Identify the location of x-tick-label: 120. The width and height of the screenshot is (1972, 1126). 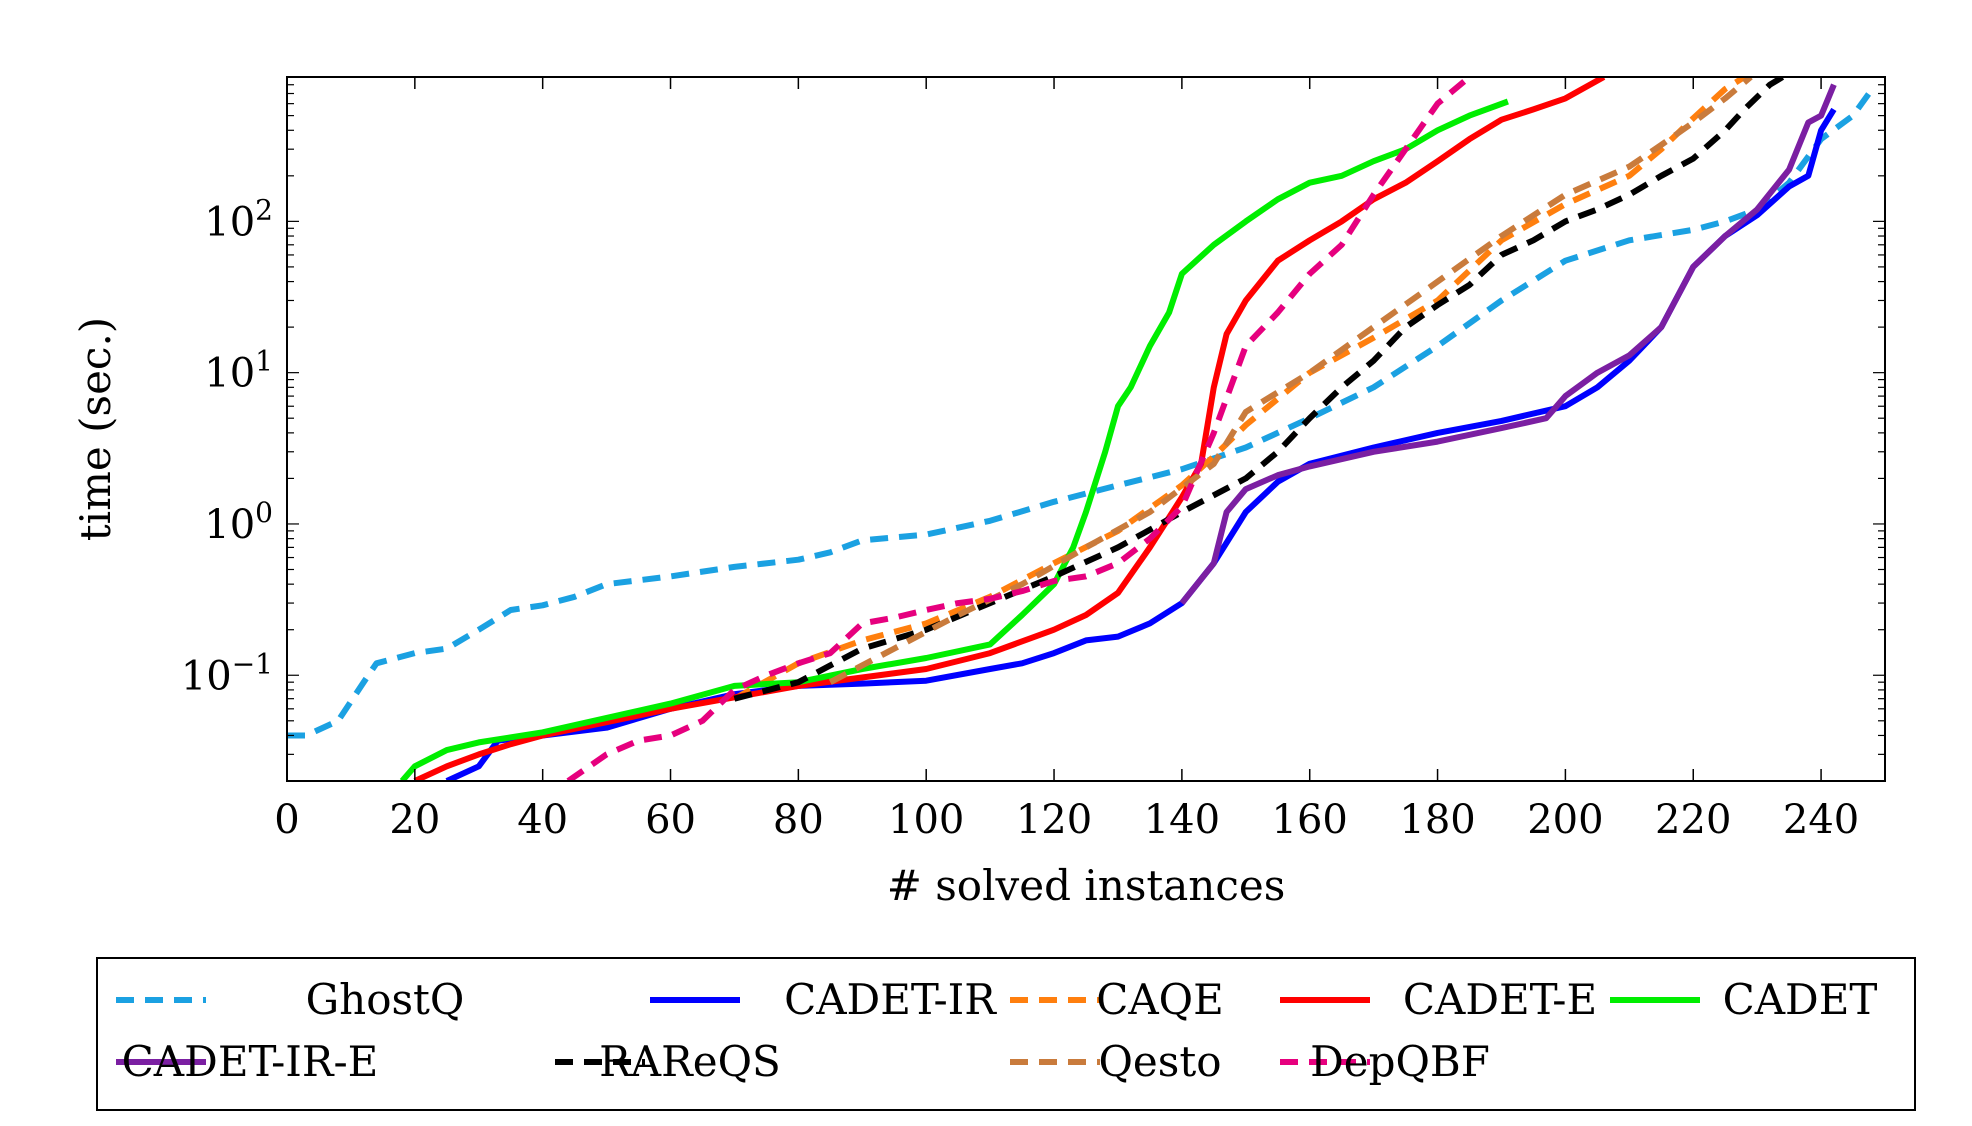
(1054, 820).